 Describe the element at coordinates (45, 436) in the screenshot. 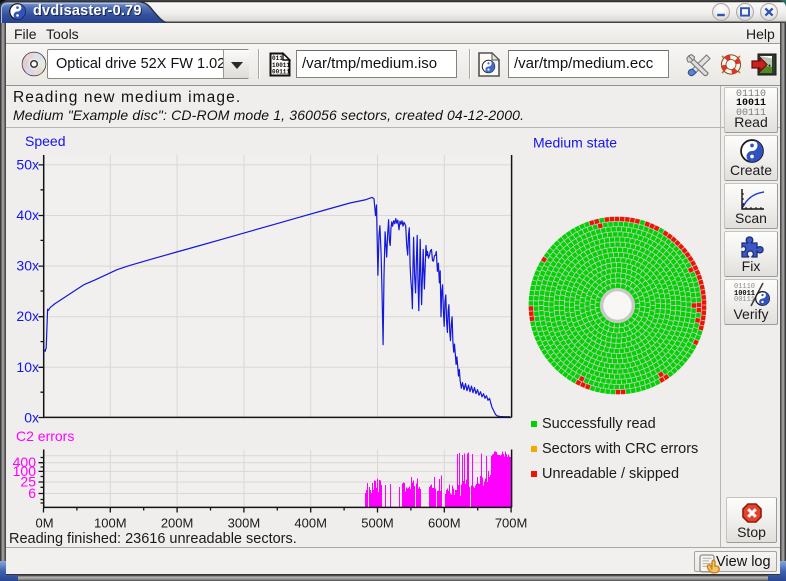

I see `svg-text: C2 errors` at that location.